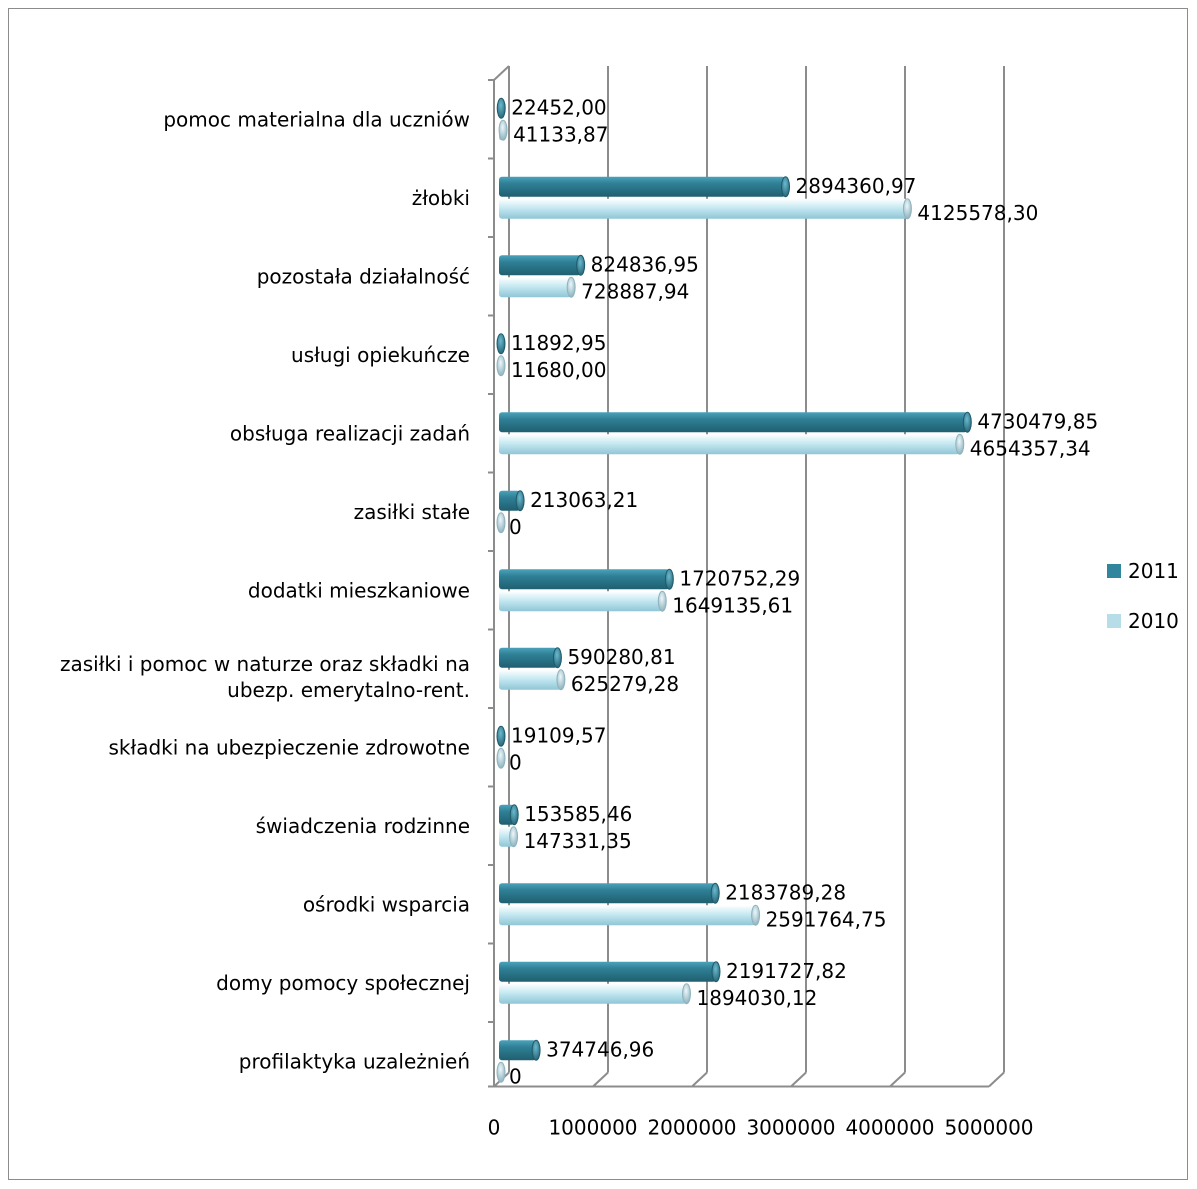  I want to click on data-label-2010: 41133,87, so click(560, 134).